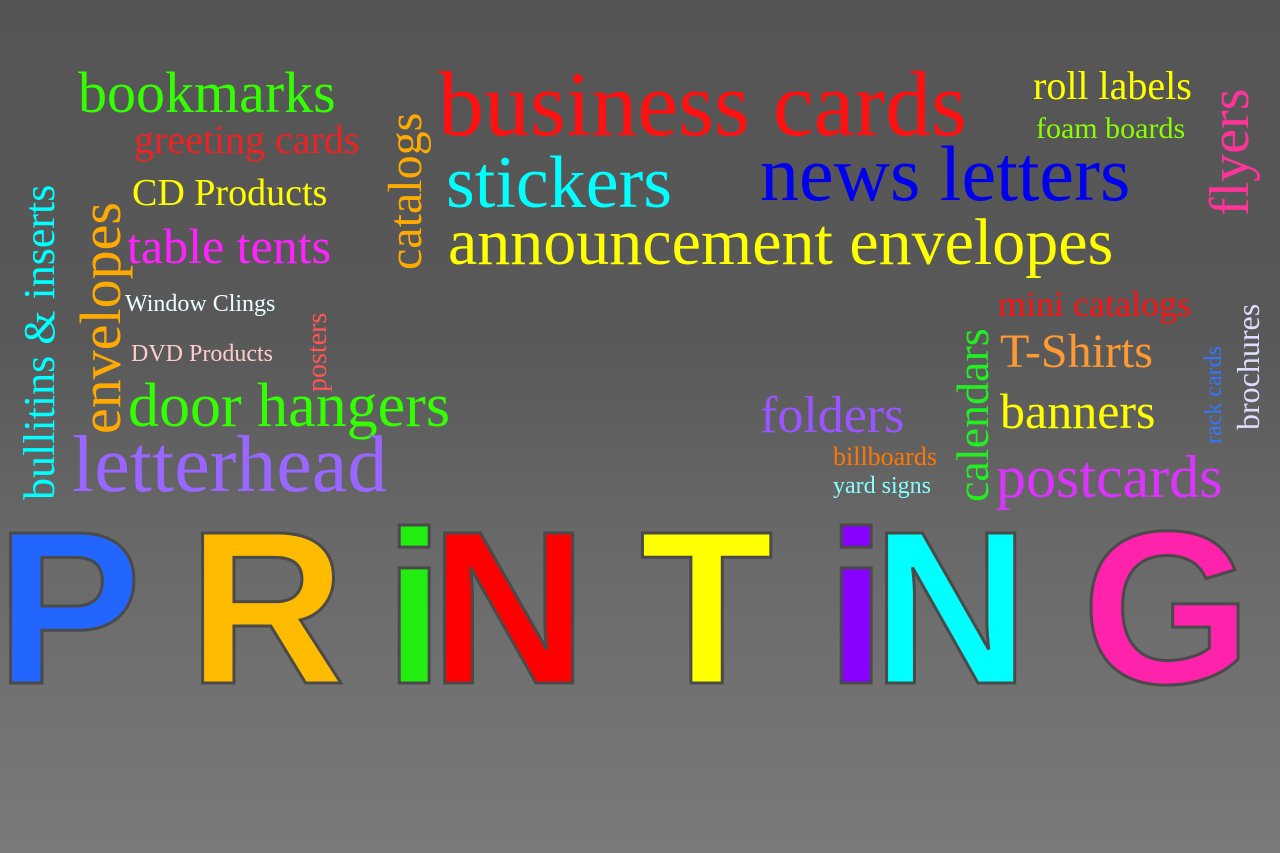 This screenshot has height=853, width=1280. Describe the element at coordinates (702, 104) in the screenshot. I see `word-business-cards: business cards` at that location.